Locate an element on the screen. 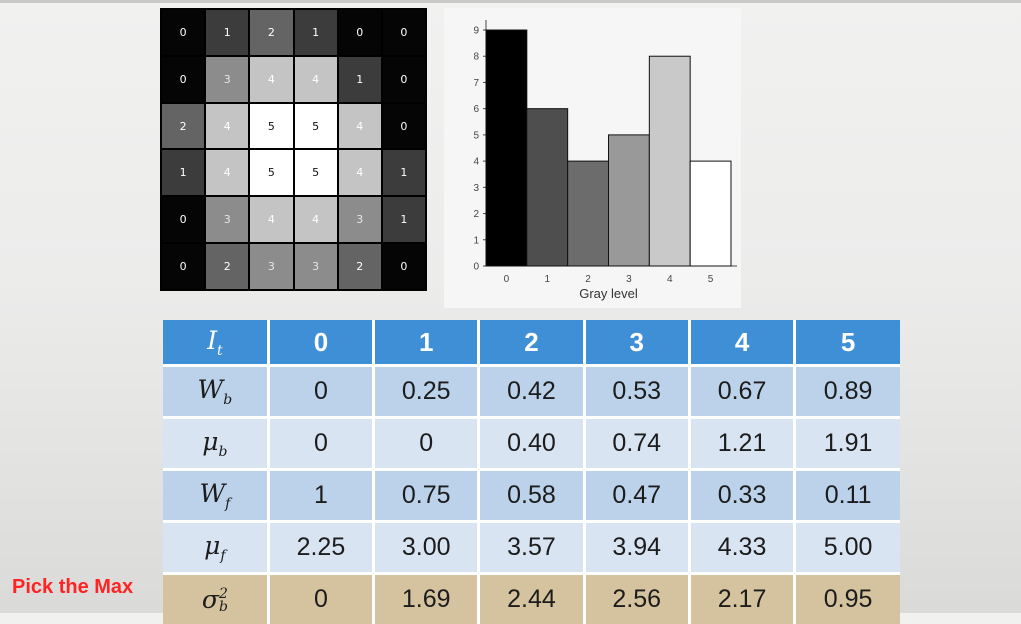 The width and height of the screenshot is (1021, 624). y-tick-label: 5 is located at coordinates (476, 135).